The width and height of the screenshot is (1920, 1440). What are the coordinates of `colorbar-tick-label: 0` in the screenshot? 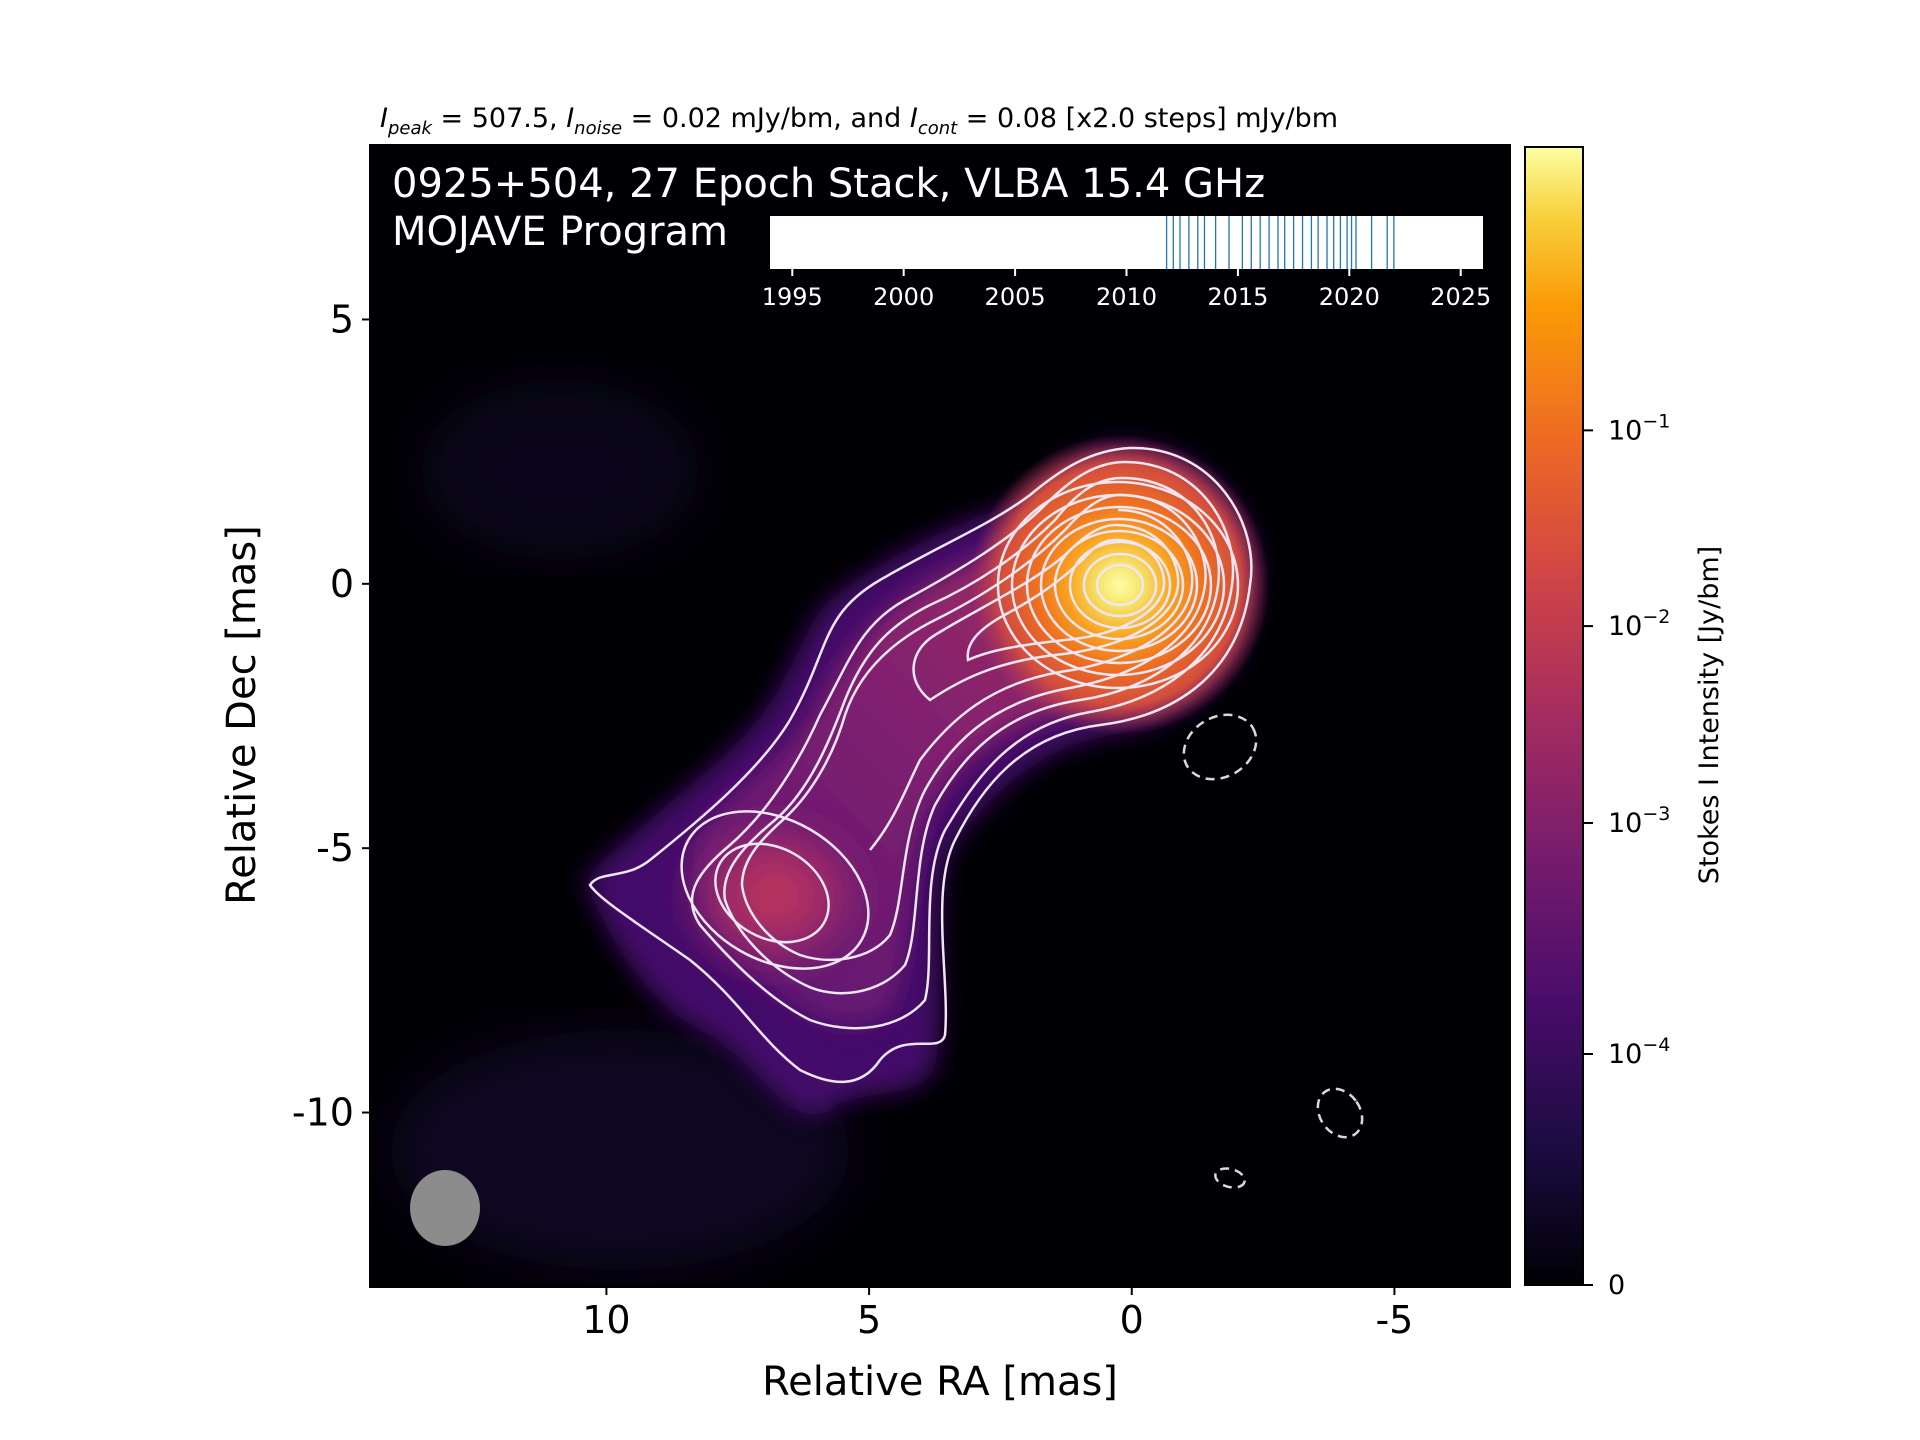 It's located at (1616, 1285).